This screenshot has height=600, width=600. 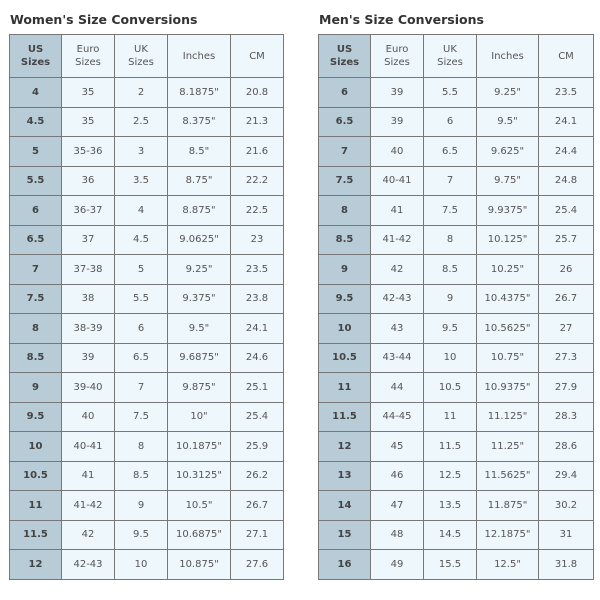 I want to click on cell-euro-size: 43-44, so click(x=397, y=357).